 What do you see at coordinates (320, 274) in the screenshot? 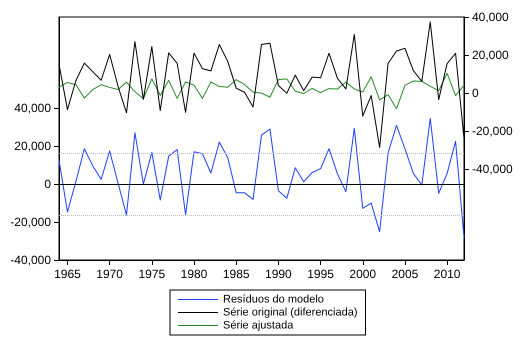
I see `x-tick-label: 1995` at bounding box center [320, 274].